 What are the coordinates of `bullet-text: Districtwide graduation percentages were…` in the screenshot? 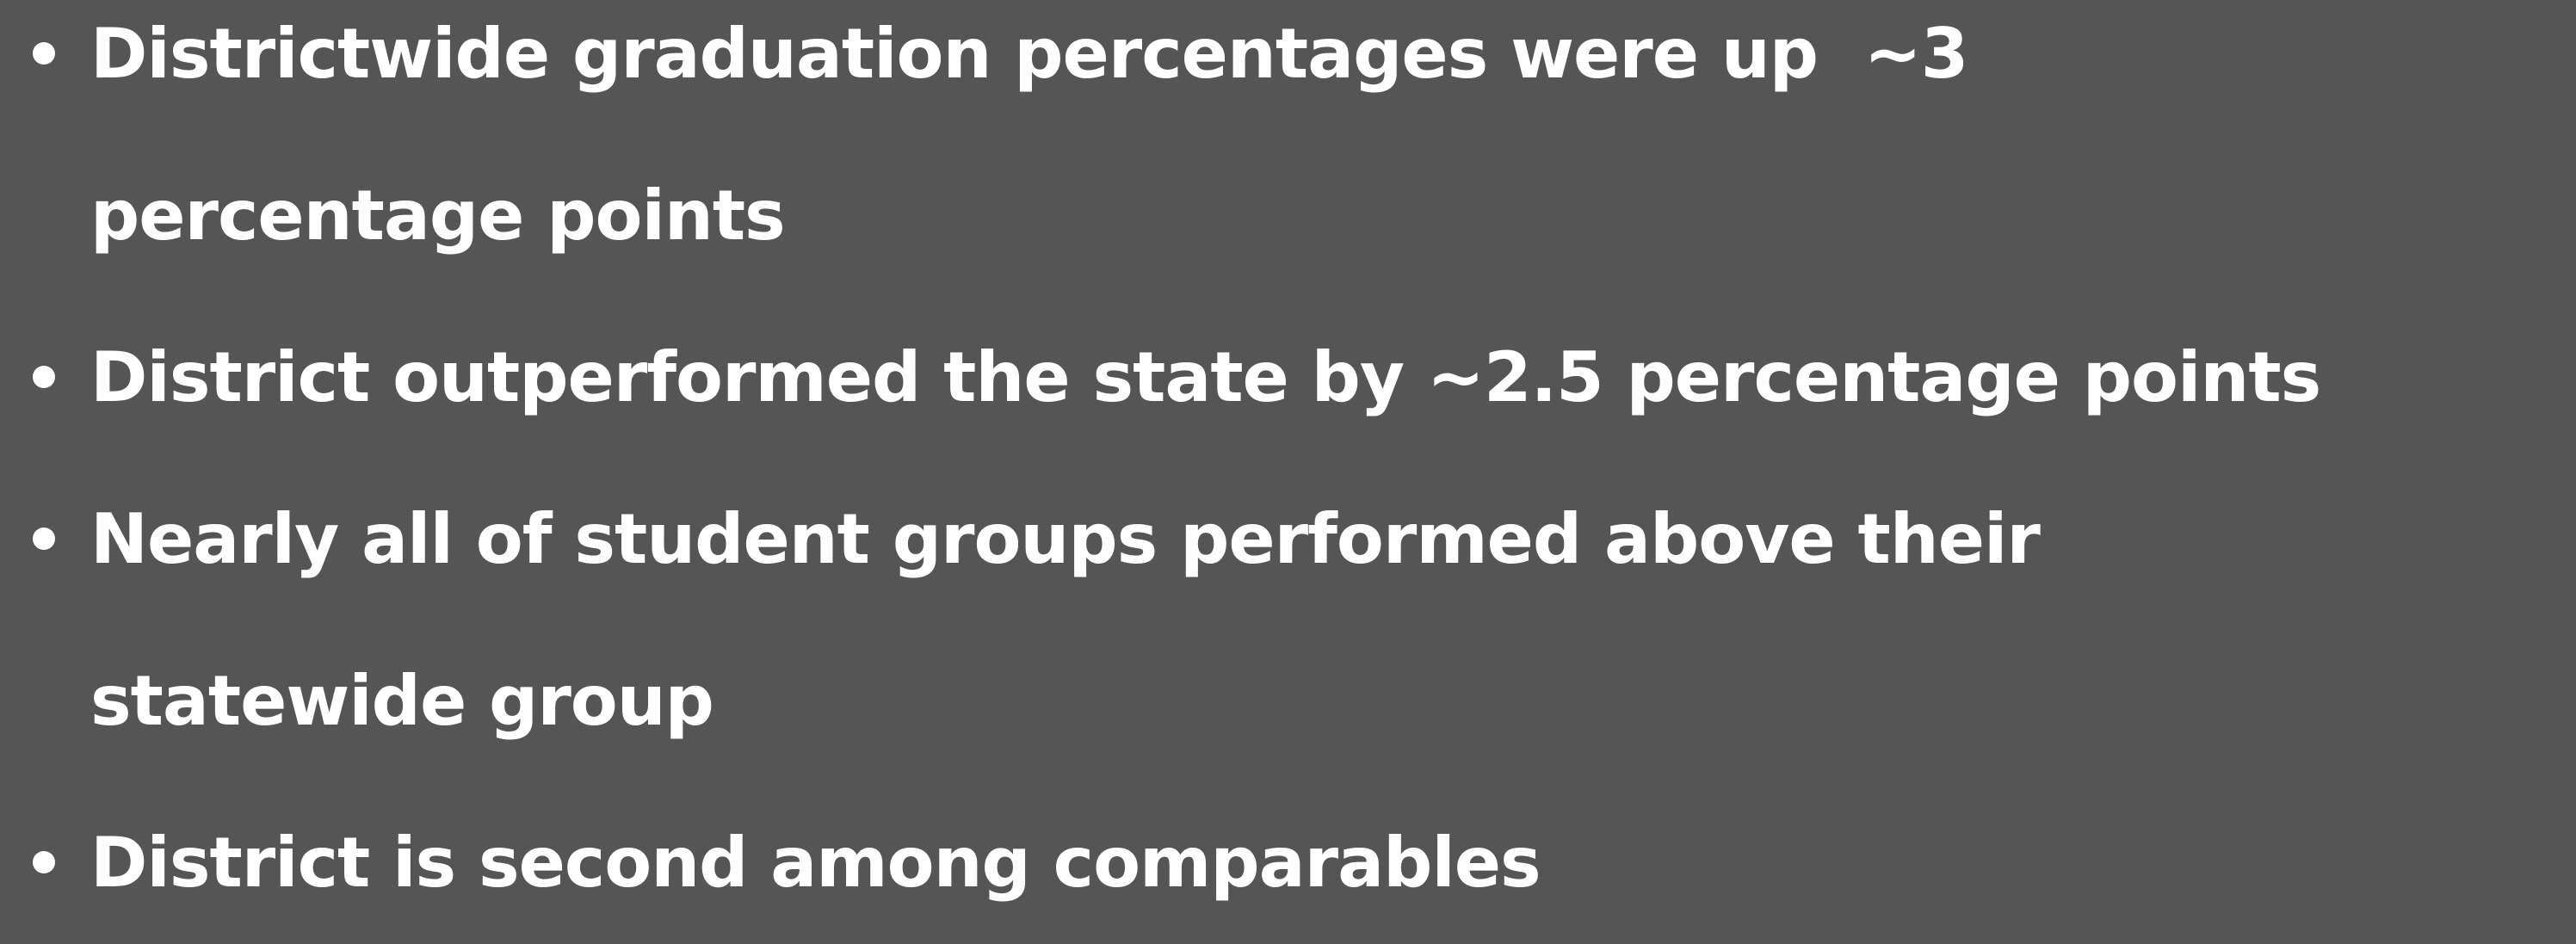 It's located at (1029, 54).